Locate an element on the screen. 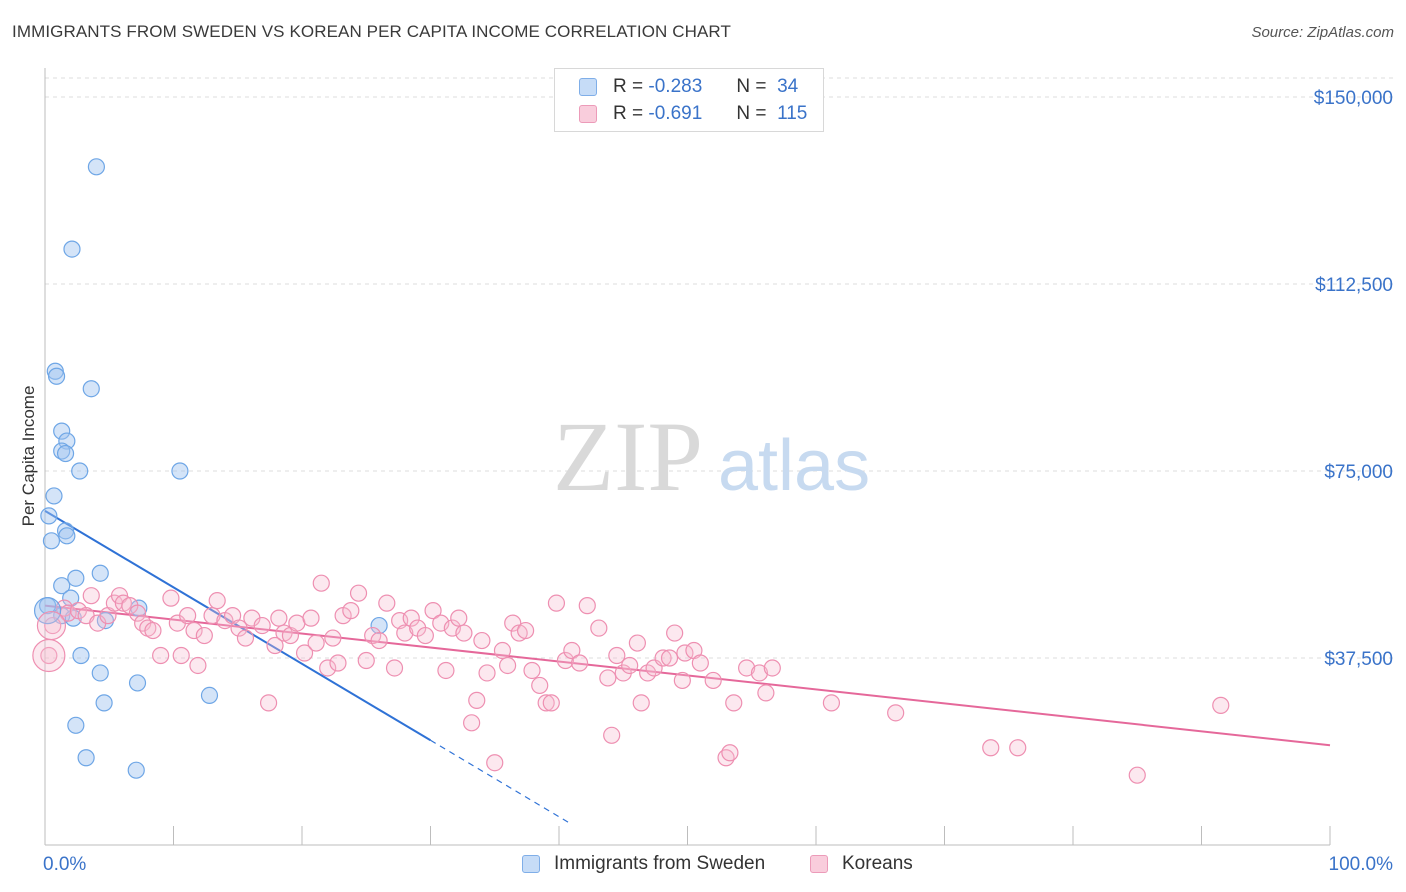 The image size is (1406, 892). legend-n-value: 34 is located at coordinates (788, 86).